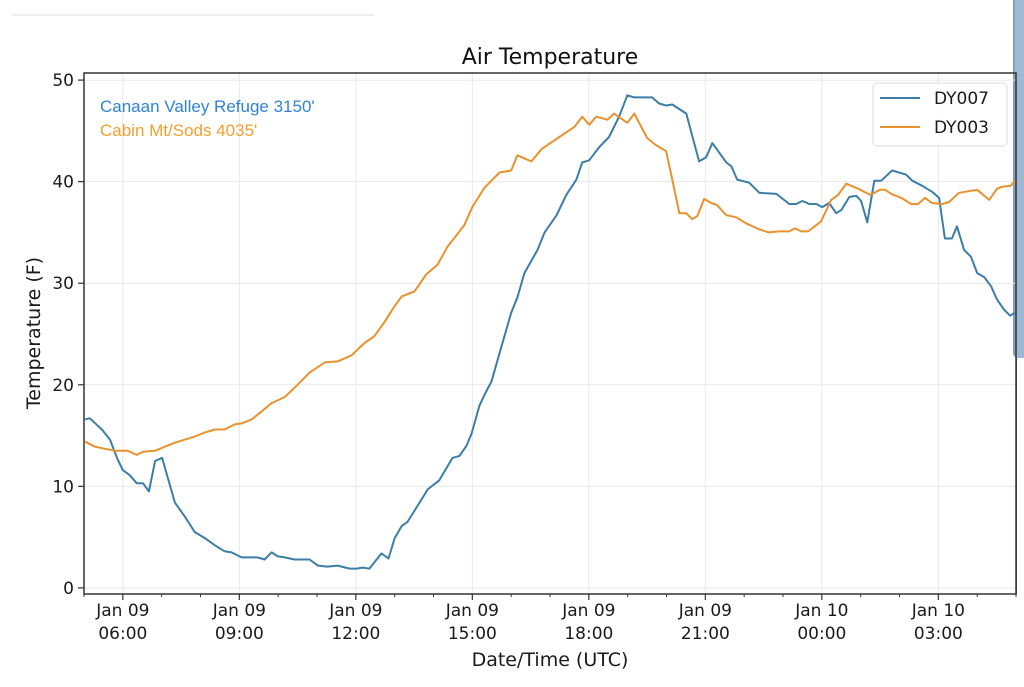 Image resolution: width=1024 pixels, height=687 pixels. Describe the element at coordinates (63, 487) in the screenshot. I see `y-tick-label: 10` at that location.